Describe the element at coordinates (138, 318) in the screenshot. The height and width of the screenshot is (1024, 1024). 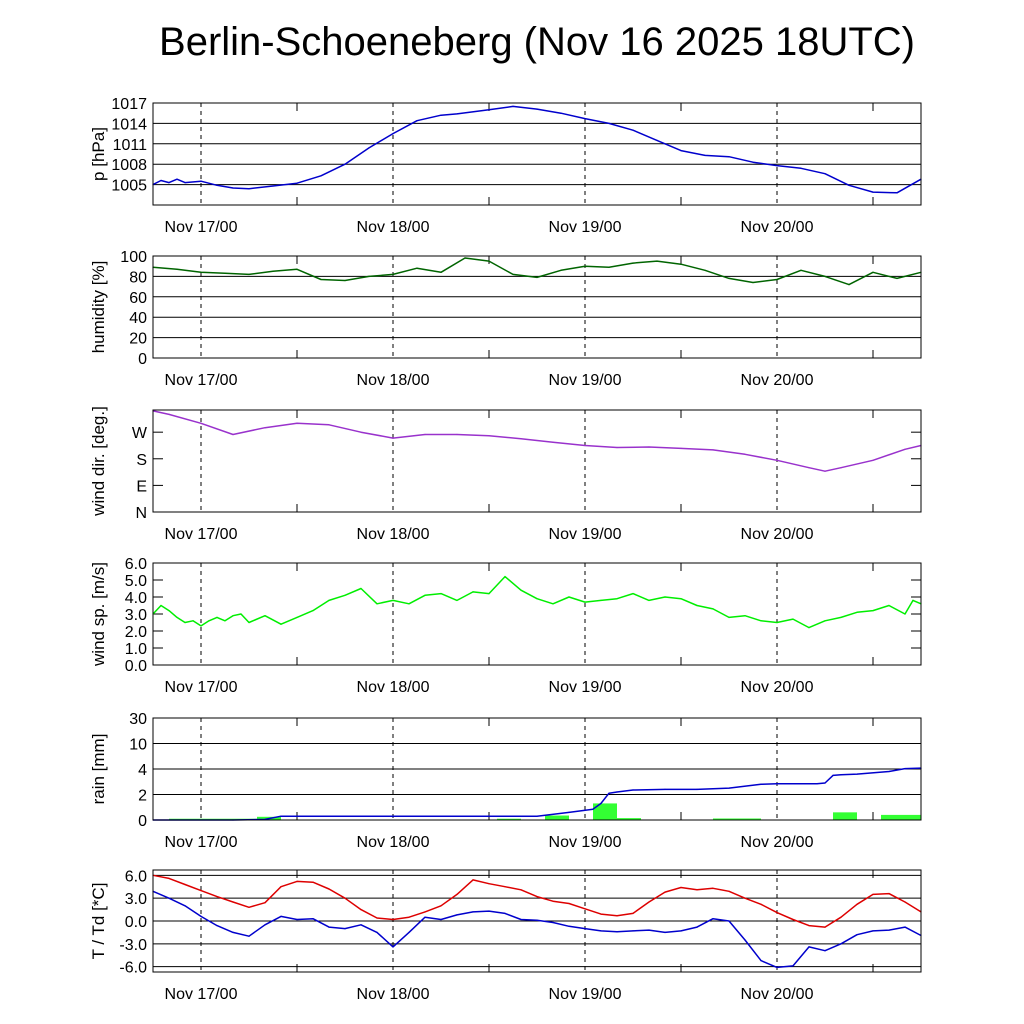
I see `y-tick-label: 40` at that location.